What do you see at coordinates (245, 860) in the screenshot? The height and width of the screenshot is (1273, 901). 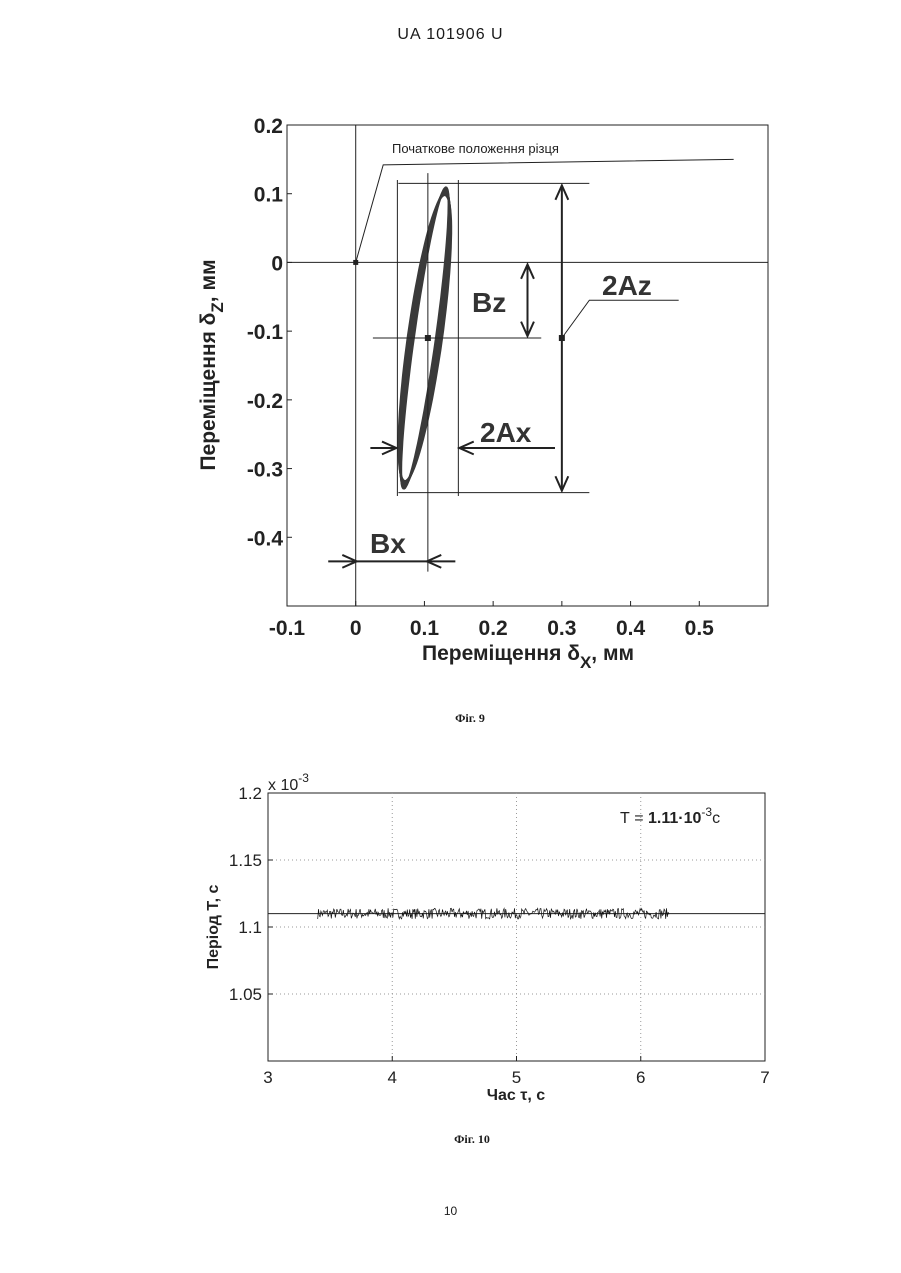 I see `fig10-ytick-label: 1.15` at bounding box center [245, 860].